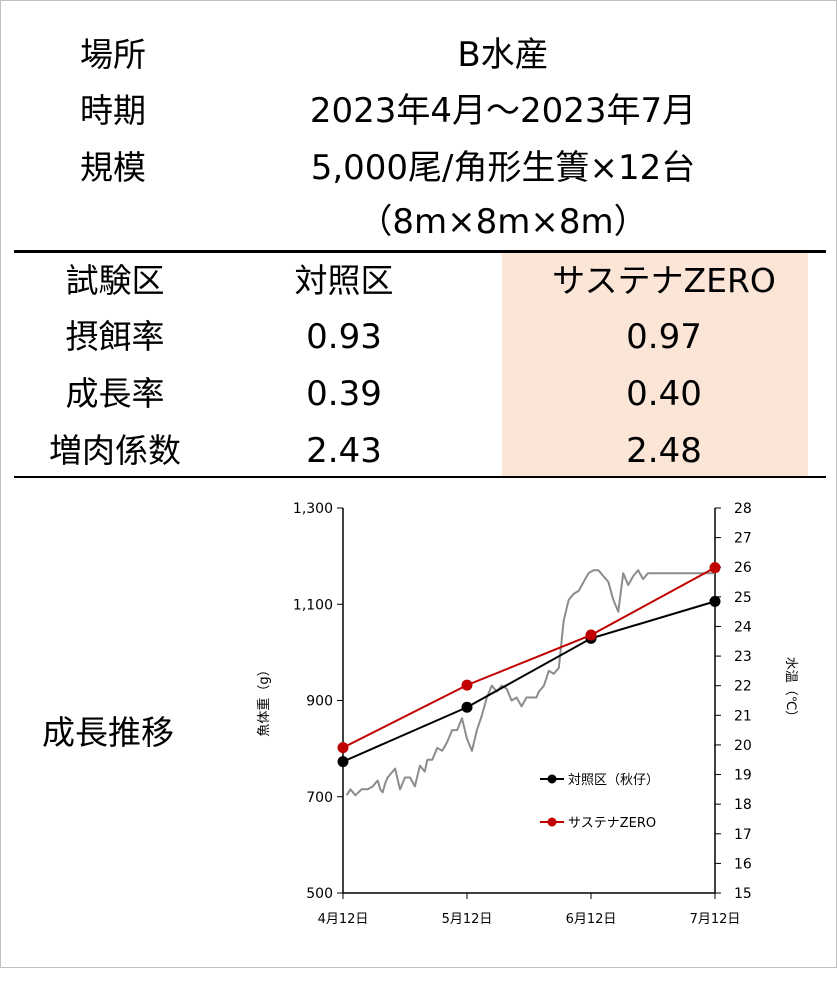 The width and height of the screenshot is (837, 990). Describe the element at coordinates (108, 732) in the screenshot. I see `growth-label: 成長推移` at that location.